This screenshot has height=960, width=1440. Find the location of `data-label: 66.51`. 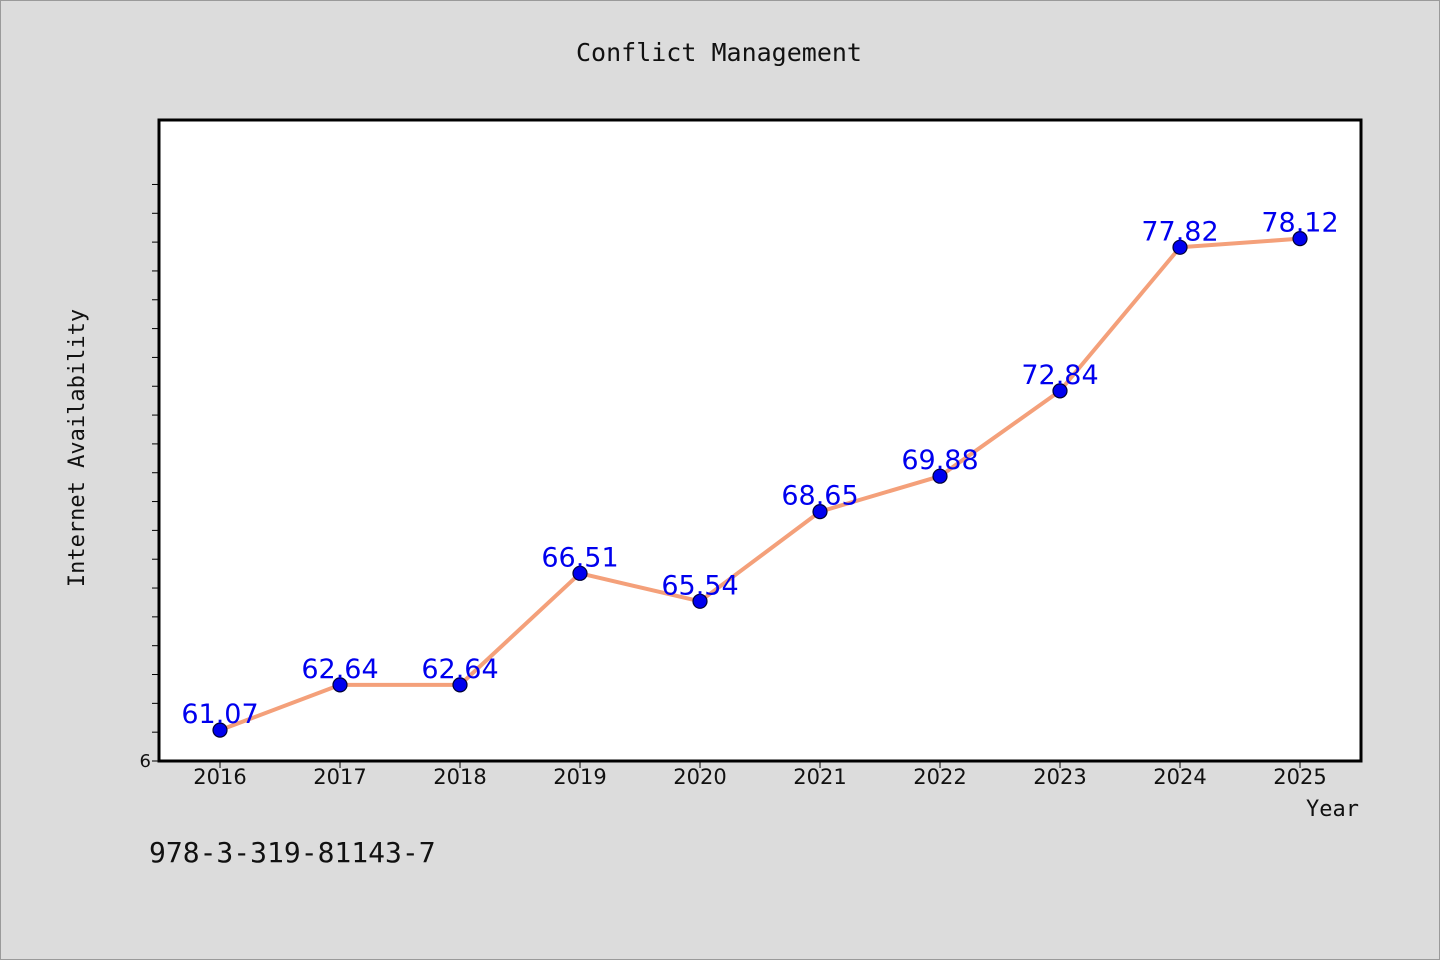

data-label: 66.51 is located at coordinates (579, 557).